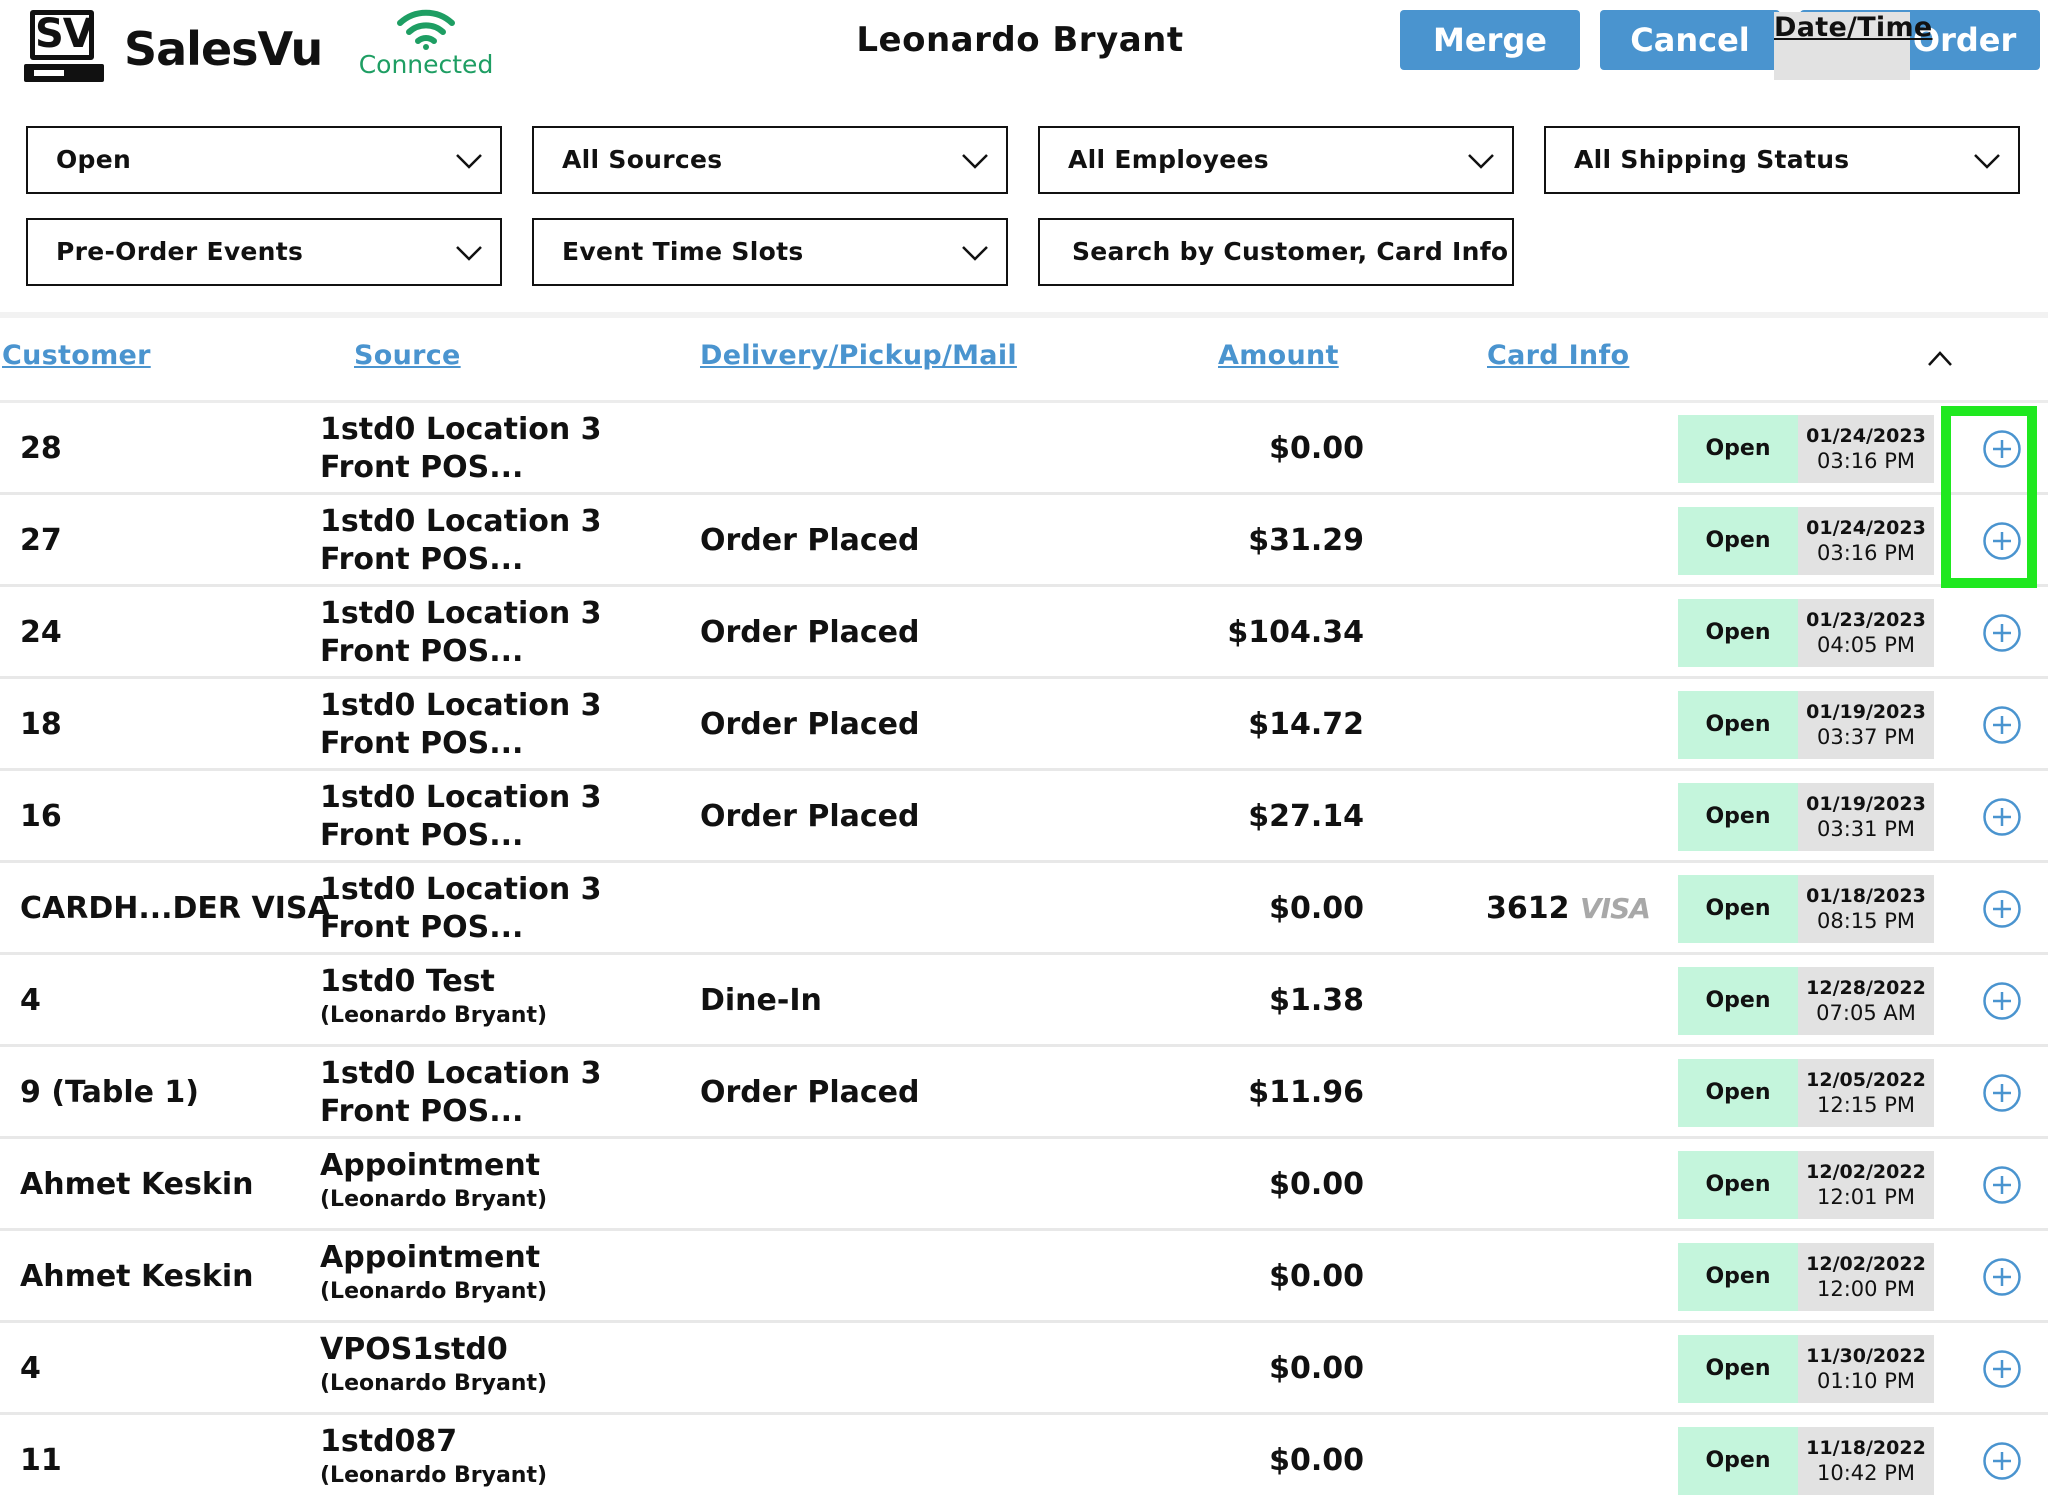 Image resolution: width=2048 pixels, height=1496 pixels. Describe the element at coordinates (642, 159) in the screenshot. I see `sources-filter-value: All Sources` at that location.